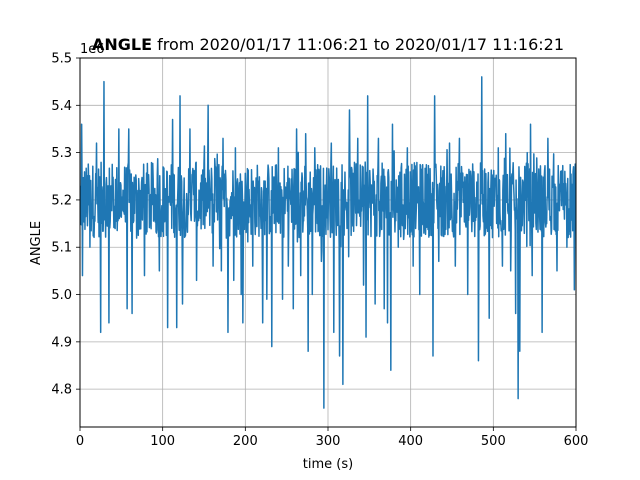 This screenshot has height=480, width=640. I want to click on x-axis-ticks: 0 100 200 300 400 500 600, so click(332, 438).